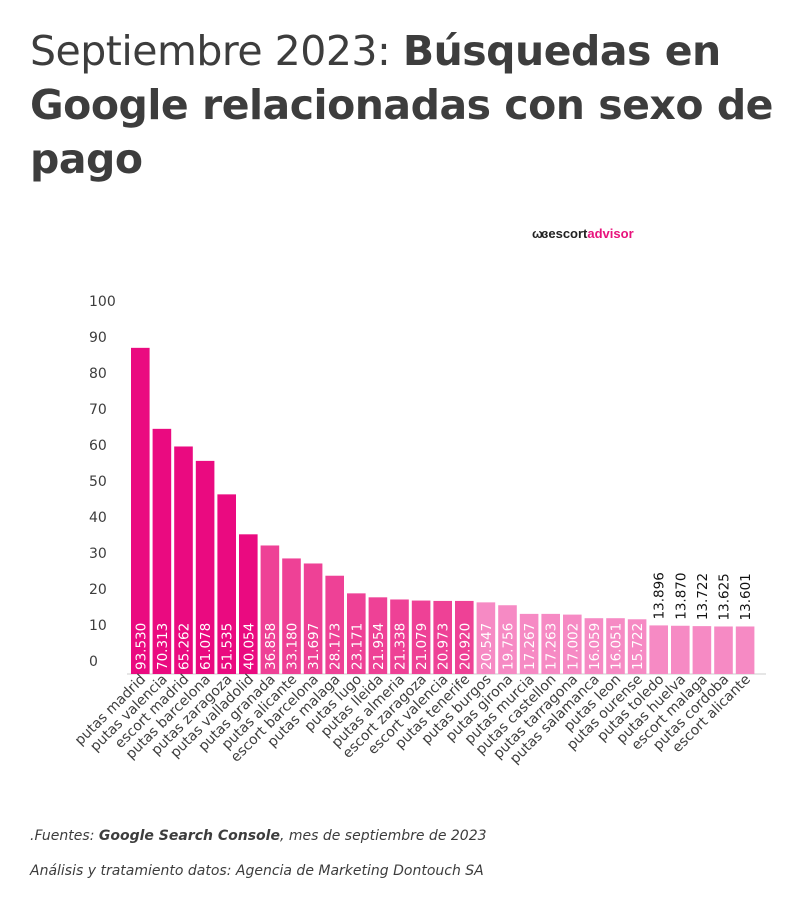 The image size is (794, 915). Describe the element at coordinates (746, 596) in the screenshot. I see `data-label: 13.601` at that location.